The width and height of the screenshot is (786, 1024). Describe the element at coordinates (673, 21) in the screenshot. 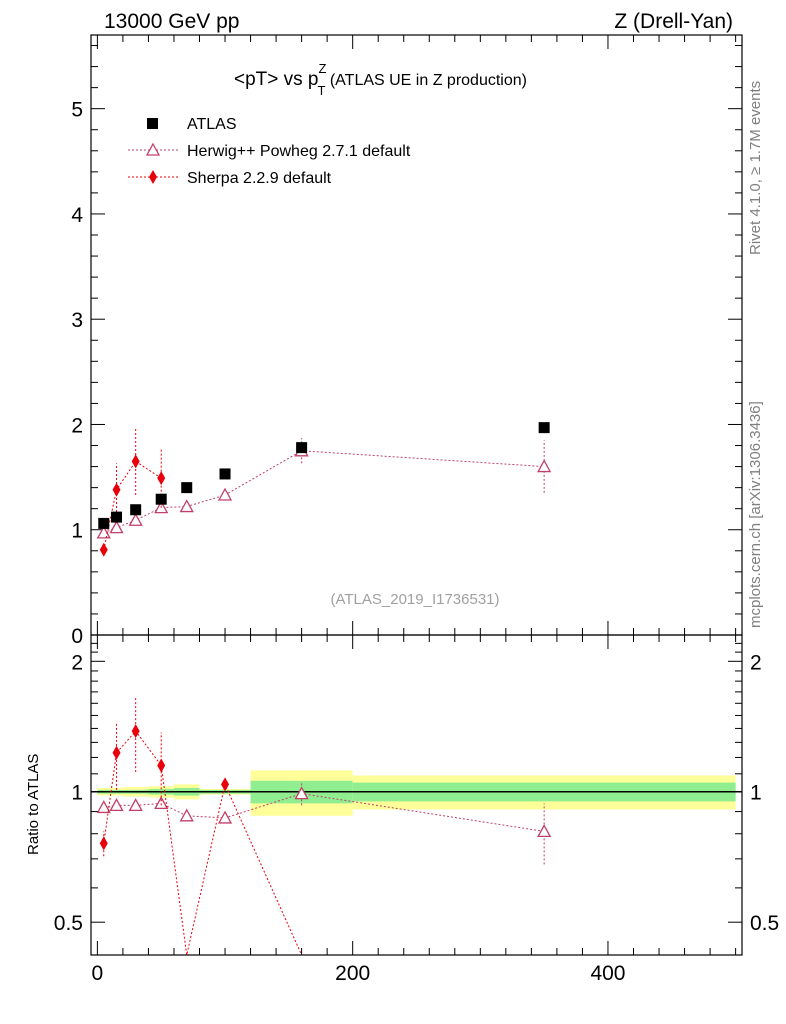

I see `header-right: Z (Drell-Yan)` at that location.